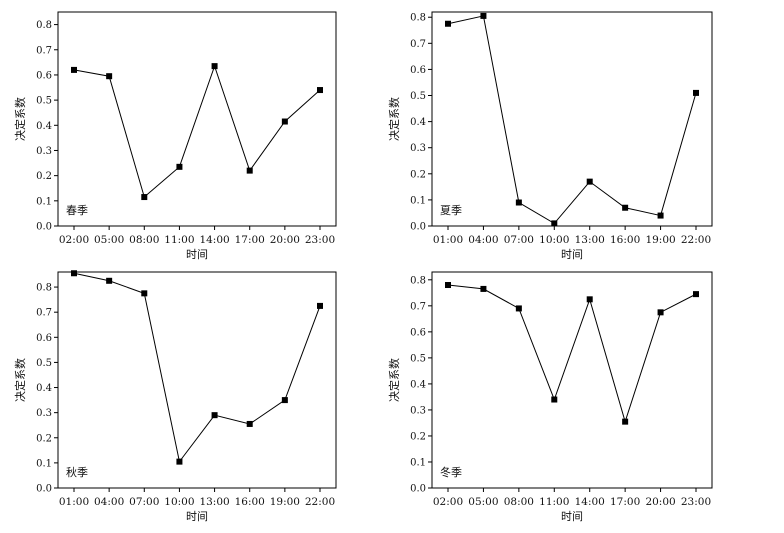 The height and width of the screenshot is (533, 784). Describe the element at coordinates (77, 210) in the screenshot. I see `season-label: 春季` at that location.